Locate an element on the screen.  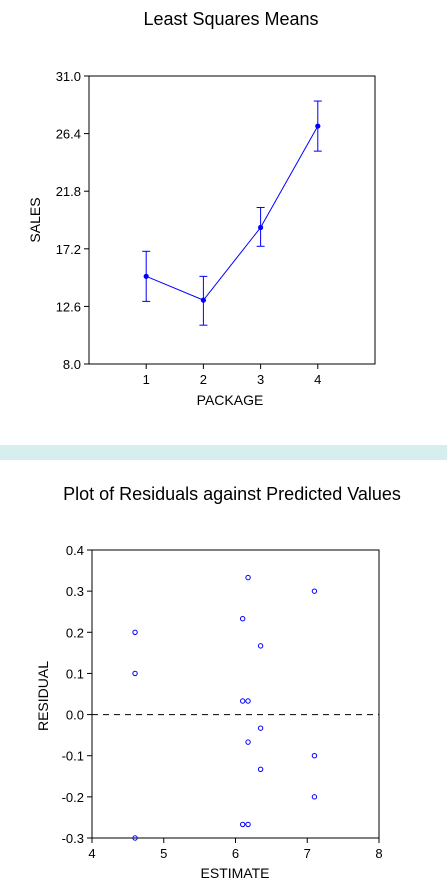
chart2-x-axis-label: ESTIMATE is located at coordinates (235, 873).